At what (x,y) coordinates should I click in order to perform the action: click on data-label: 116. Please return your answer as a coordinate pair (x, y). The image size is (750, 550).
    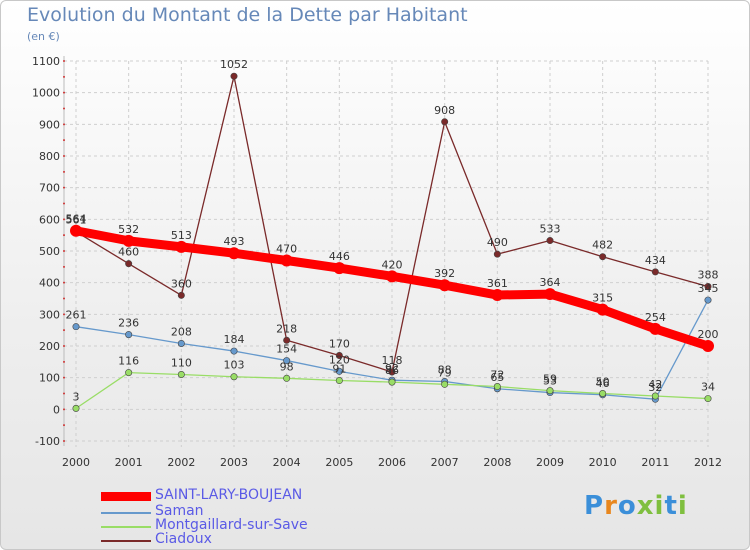
    Looking at the image, I should click on (128, 361).